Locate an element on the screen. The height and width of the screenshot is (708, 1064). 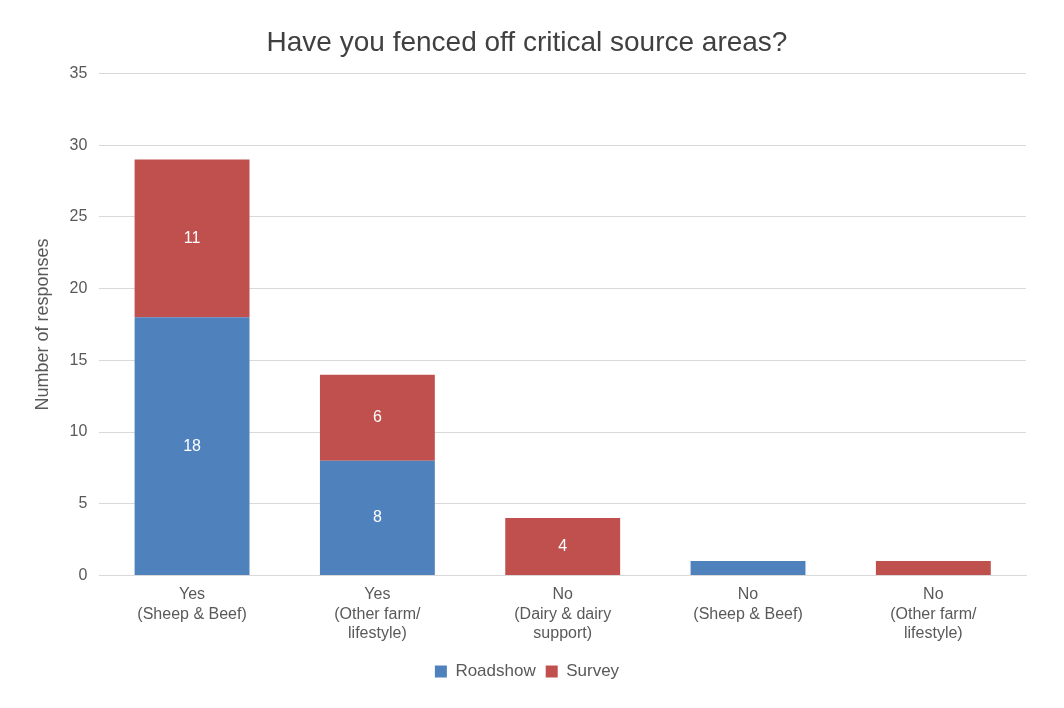
y-tick-label: 15 is located at coordinates (78, 359).